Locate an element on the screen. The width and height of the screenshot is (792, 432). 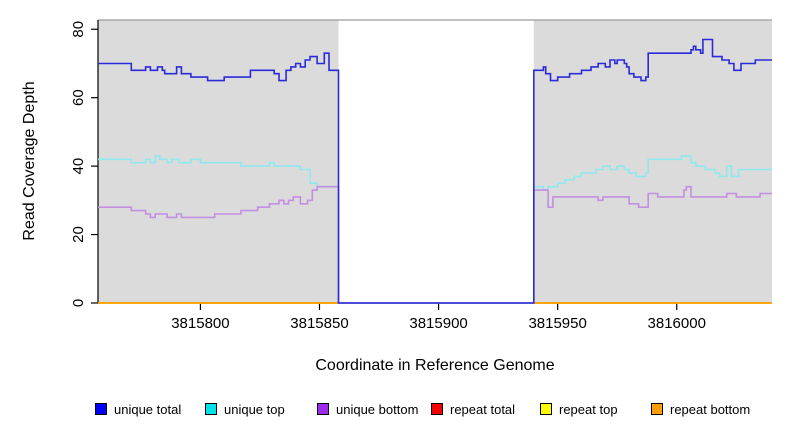
x-tick-label: 3815800 is located at coordinates (200, 323).